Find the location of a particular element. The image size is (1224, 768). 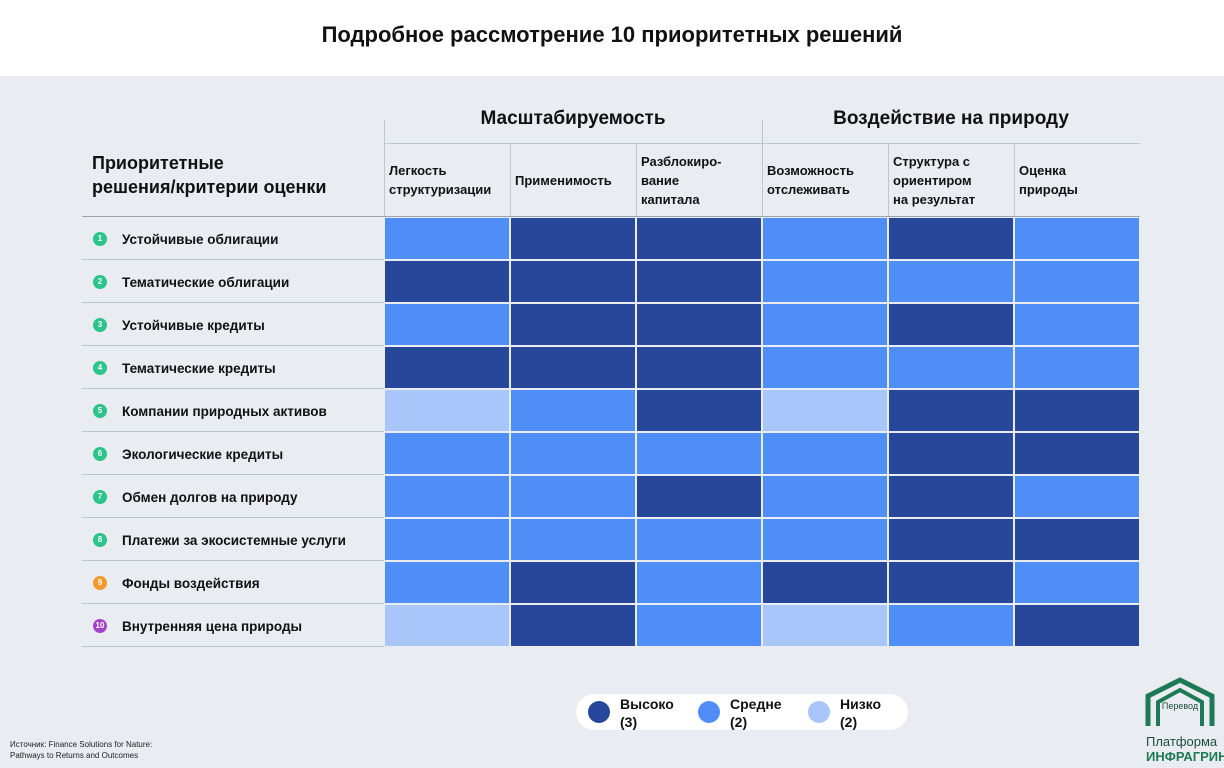

logo-icon is located at coordinates (1180, 701).